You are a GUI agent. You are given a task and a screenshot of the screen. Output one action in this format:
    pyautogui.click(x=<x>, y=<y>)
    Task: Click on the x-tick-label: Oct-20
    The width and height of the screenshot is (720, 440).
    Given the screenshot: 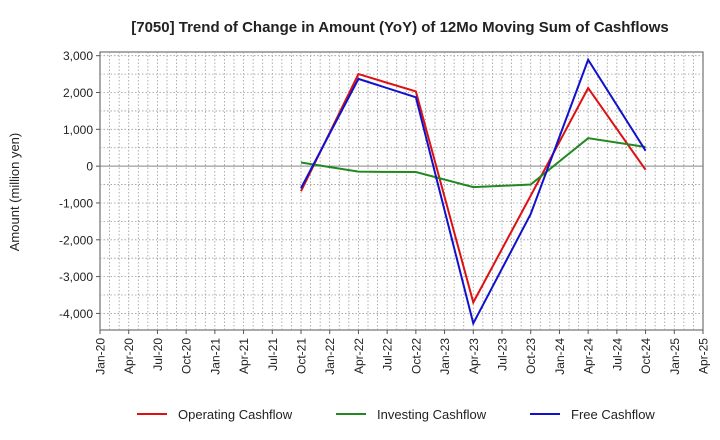 What is the action you would take?
    pyautogui.click(x=187, y=356)
    